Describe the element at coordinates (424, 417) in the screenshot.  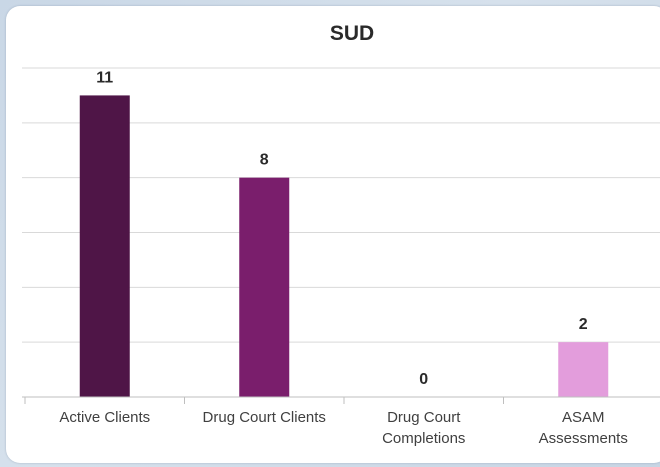
I see `category-label: Drug Court` at that location.